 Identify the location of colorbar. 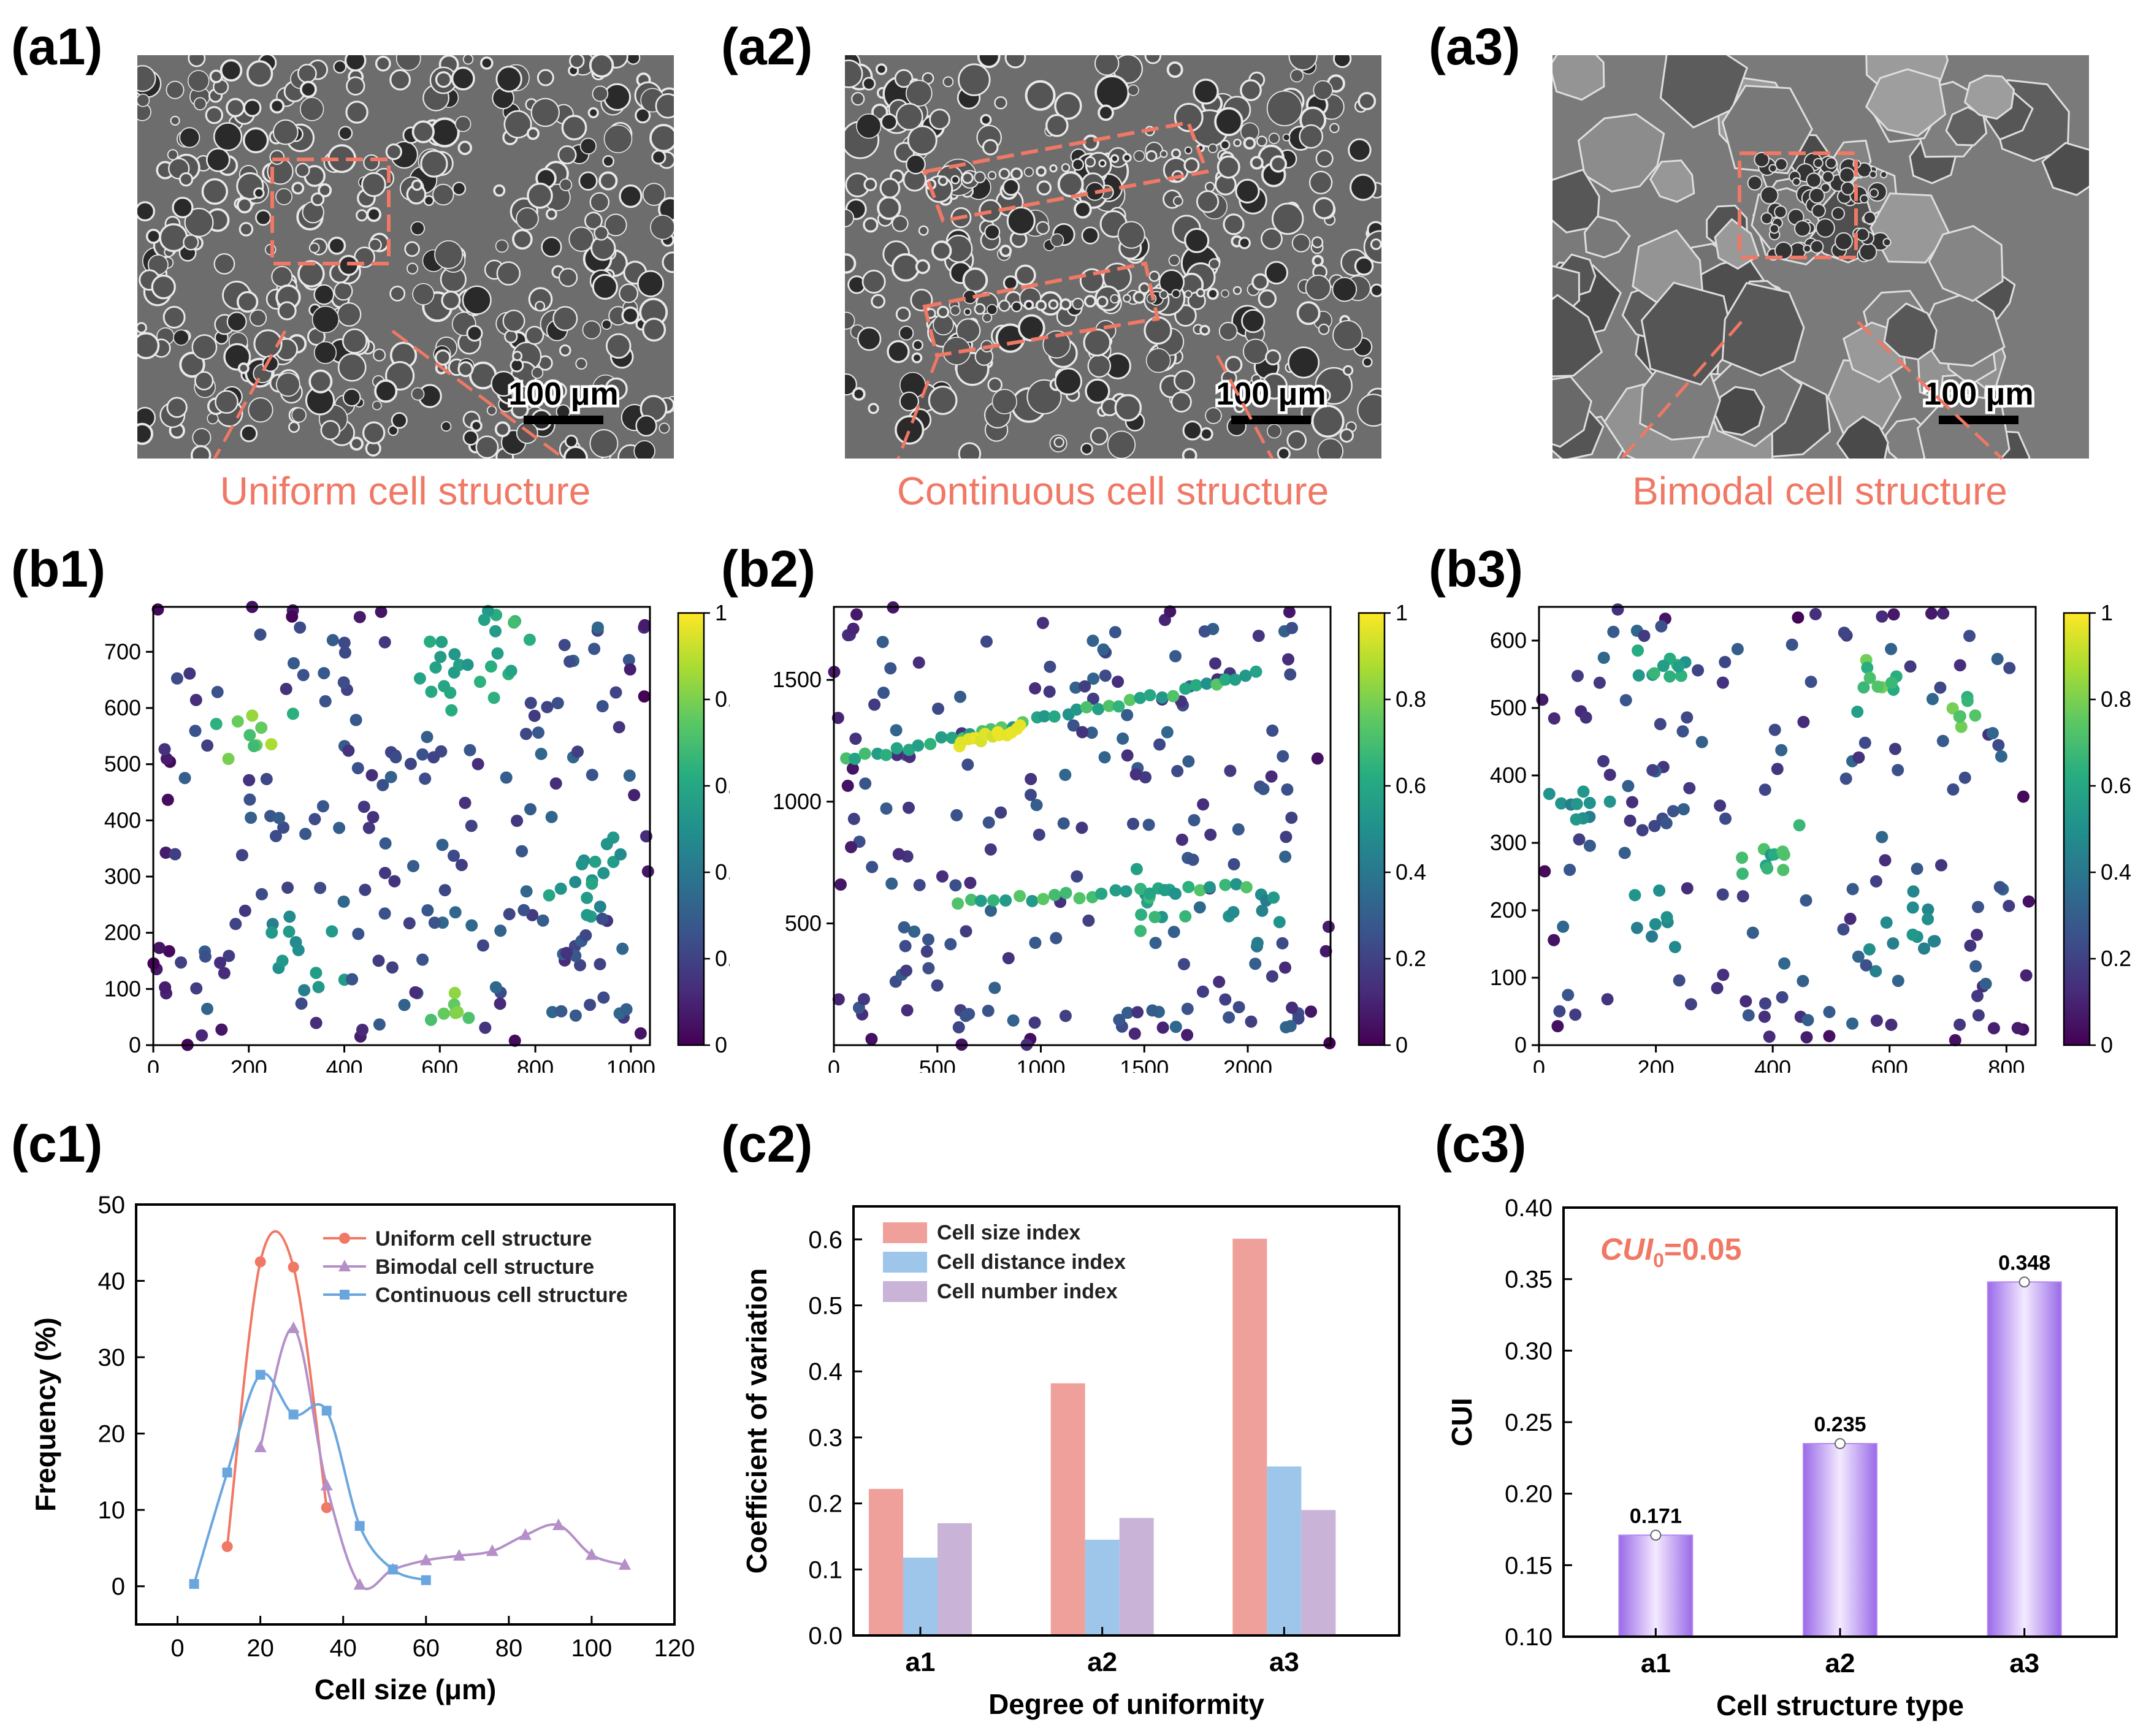
(2077, 829).